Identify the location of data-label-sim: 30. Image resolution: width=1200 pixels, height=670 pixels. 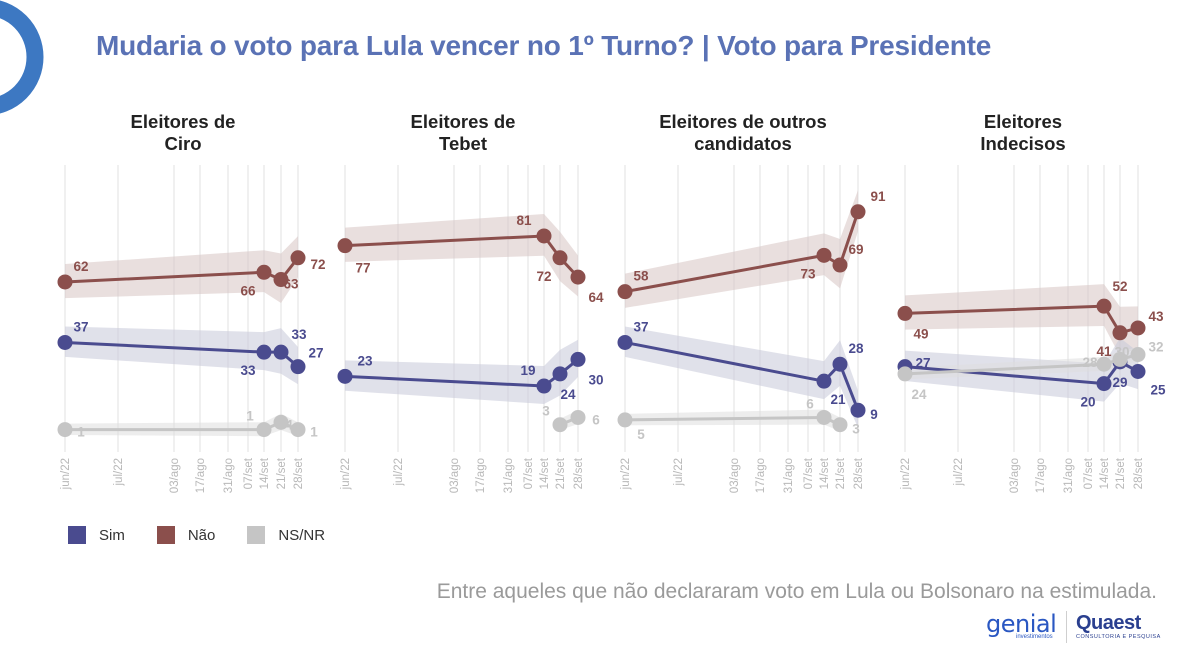
(595, 379).